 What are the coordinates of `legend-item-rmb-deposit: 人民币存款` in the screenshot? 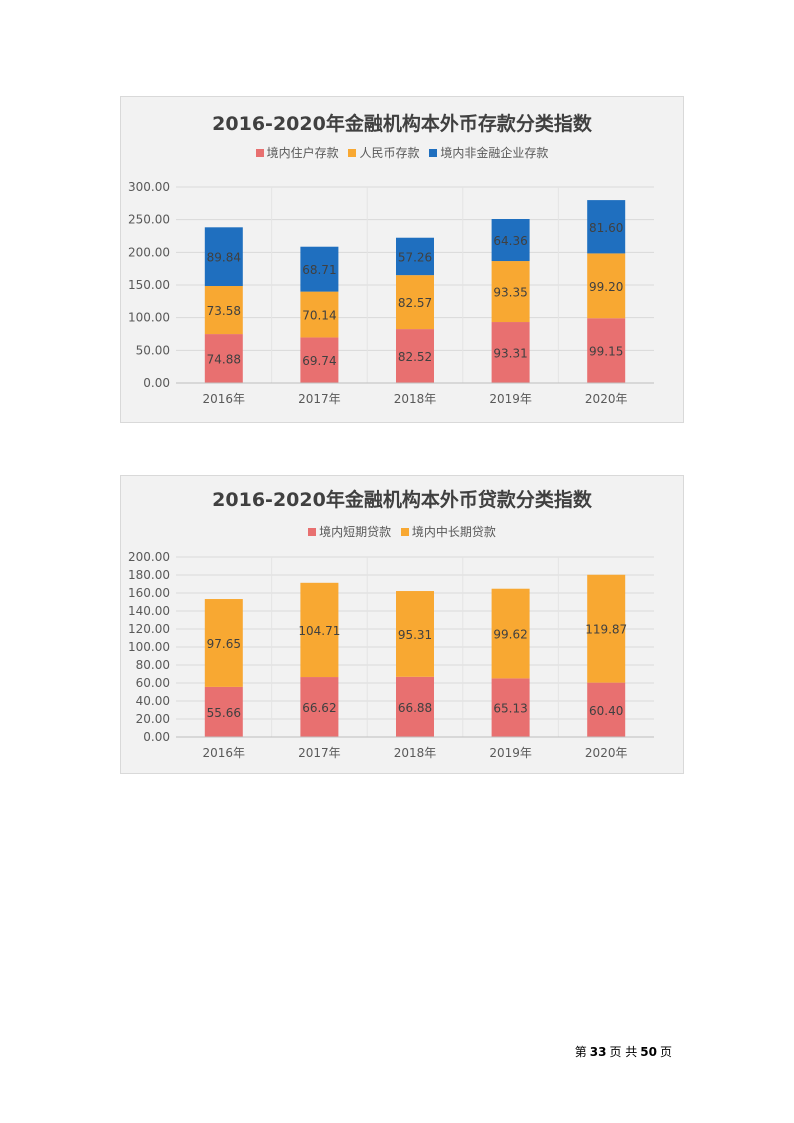 It's located at (384, 152).